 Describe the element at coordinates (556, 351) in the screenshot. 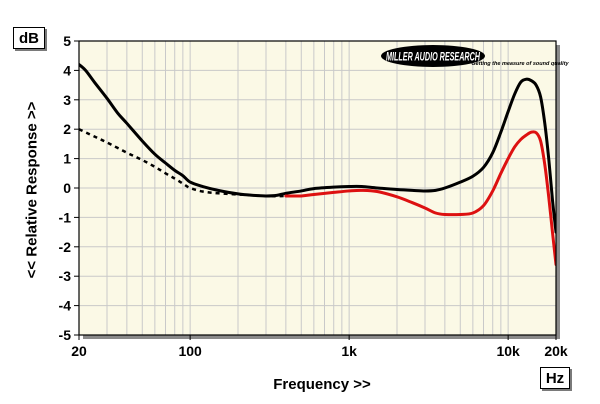

I see `x-tick-label: 20k` at that location.